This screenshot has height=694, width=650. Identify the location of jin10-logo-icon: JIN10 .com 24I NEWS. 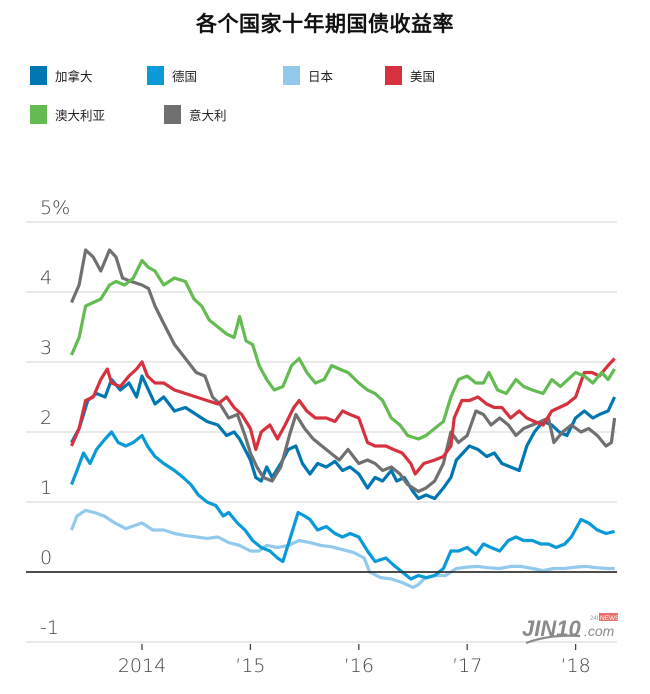
(571, 629).